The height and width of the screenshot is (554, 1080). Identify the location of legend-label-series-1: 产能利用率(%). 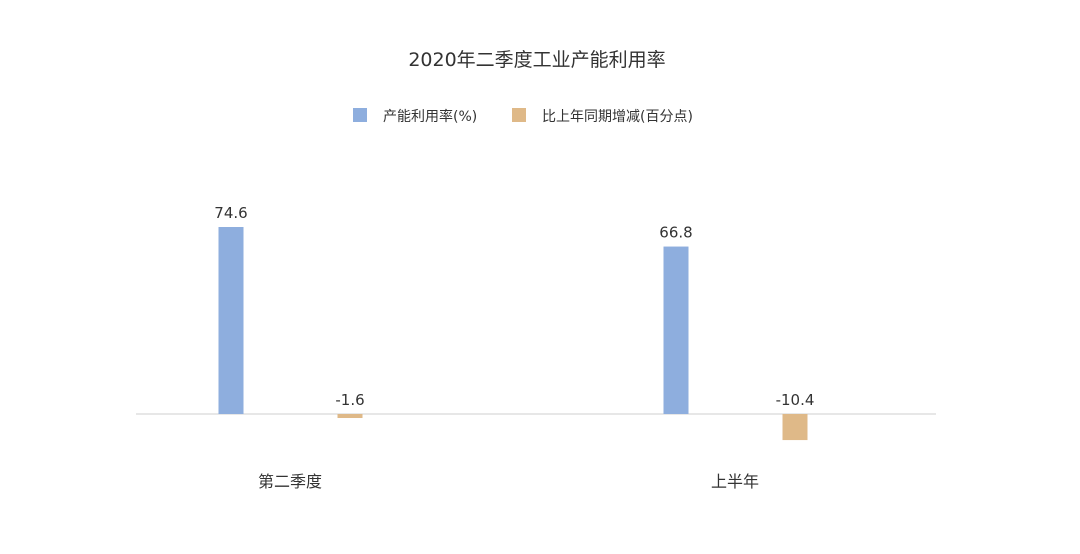
(430, 116).